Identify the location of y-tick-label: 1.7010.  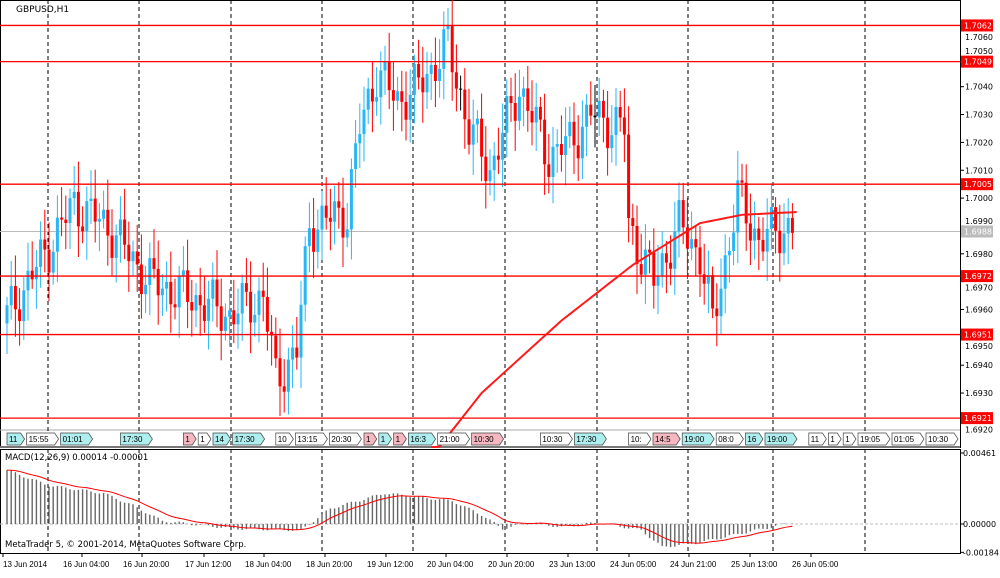
(979, 170).